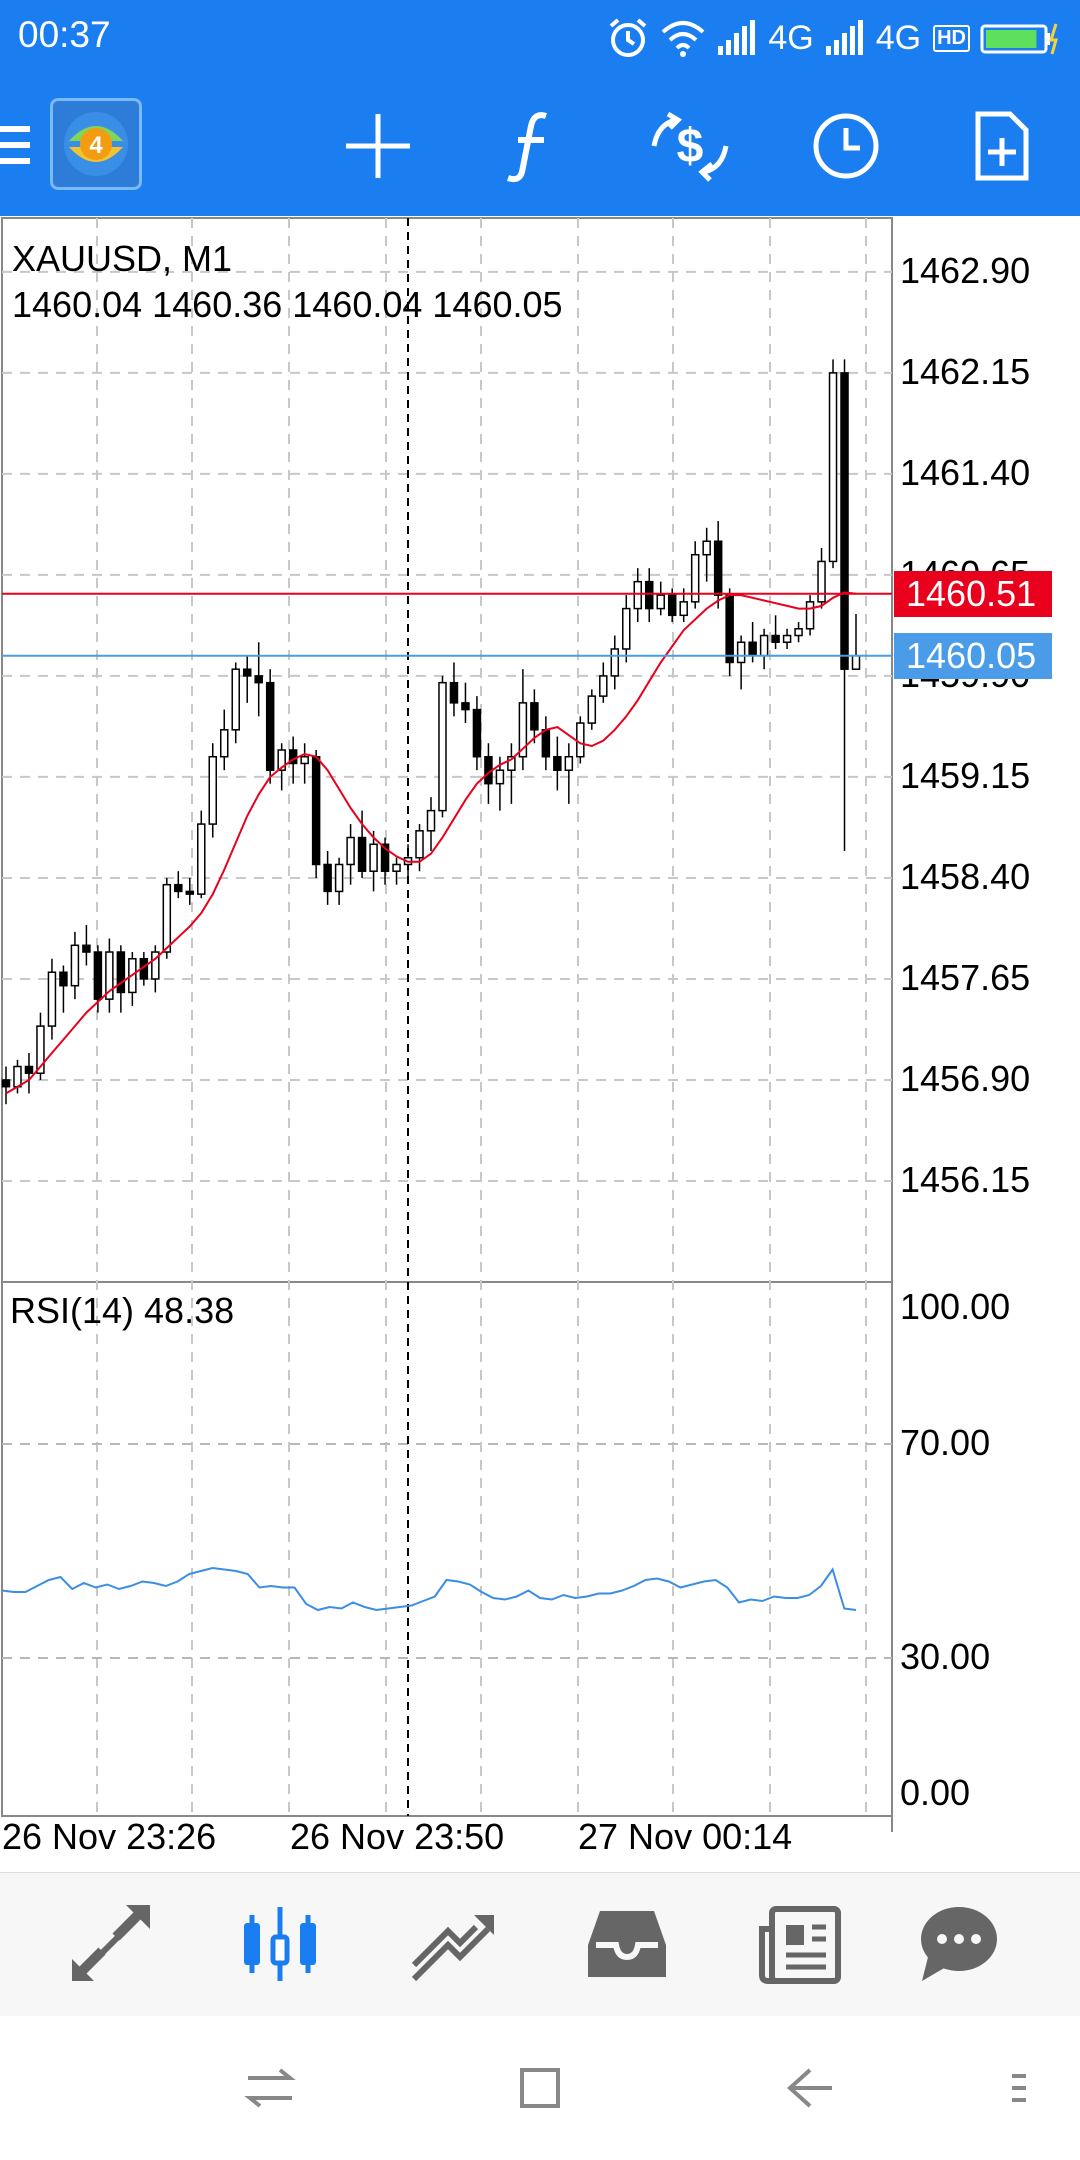 This screenshot has height=2160, width=1080. Describe the element at coordinates (965, 876) in the screenshot. I see `price-tick-label: 1458.40` at that location.